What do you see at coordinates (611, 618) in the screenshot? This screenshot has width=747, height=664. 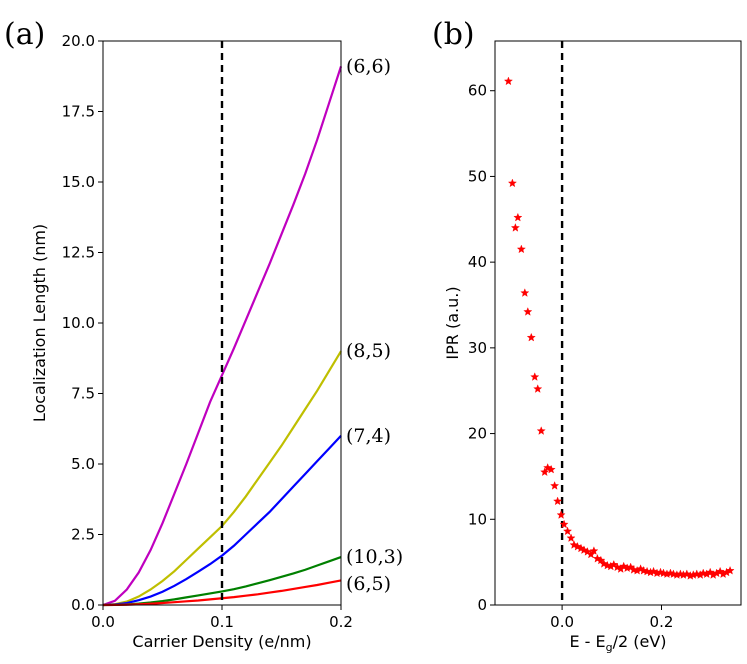 I see `panel-b-x-ticks: 0.0 0.2` at bounding box center [611, 618].